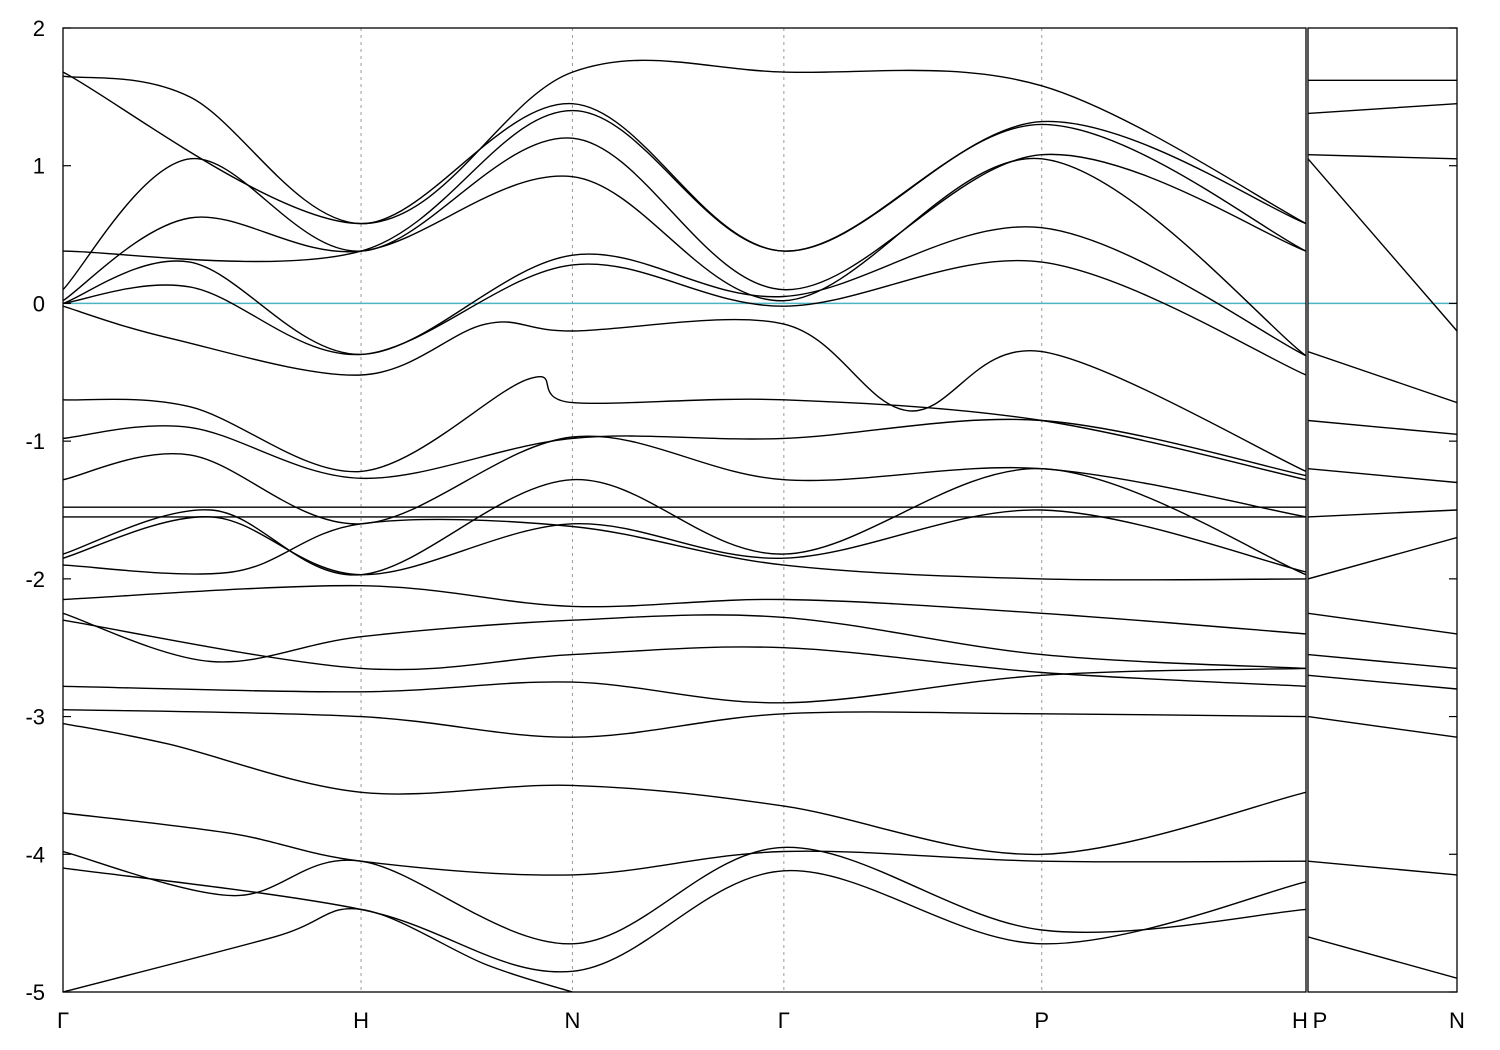  I want to click on y-tick-label: -3, so click(35, 717).